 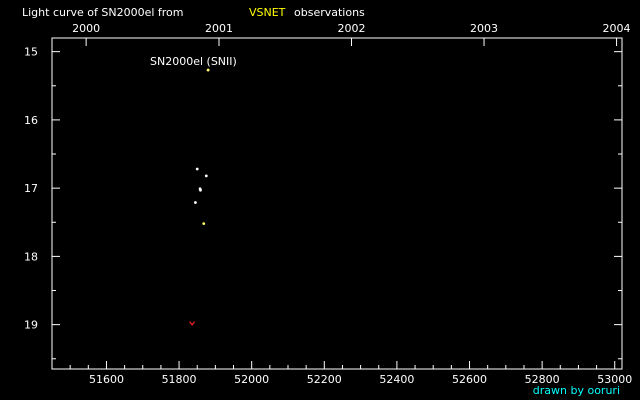 What do you see at coordinates (103, 12) in the screenshot?
I see `chart-title-prefix: Light curve of SN2000el from` at bounding box center [103, 12].